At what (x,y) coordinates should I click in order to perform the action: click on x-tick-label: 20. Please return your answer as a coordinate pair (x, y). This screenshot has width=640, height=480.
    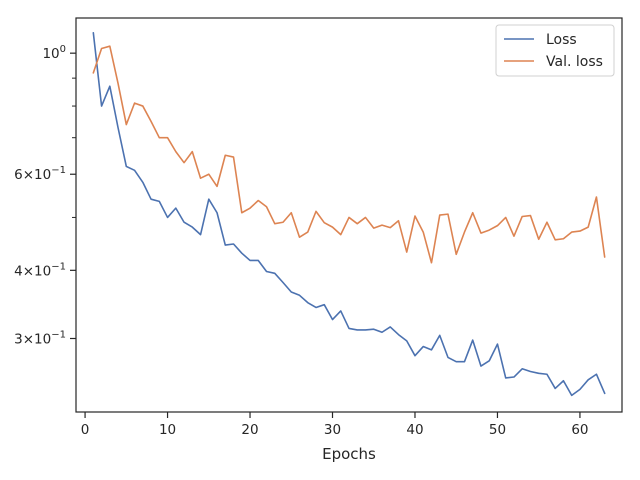
    Looking at the image, I should click on (249, 430).